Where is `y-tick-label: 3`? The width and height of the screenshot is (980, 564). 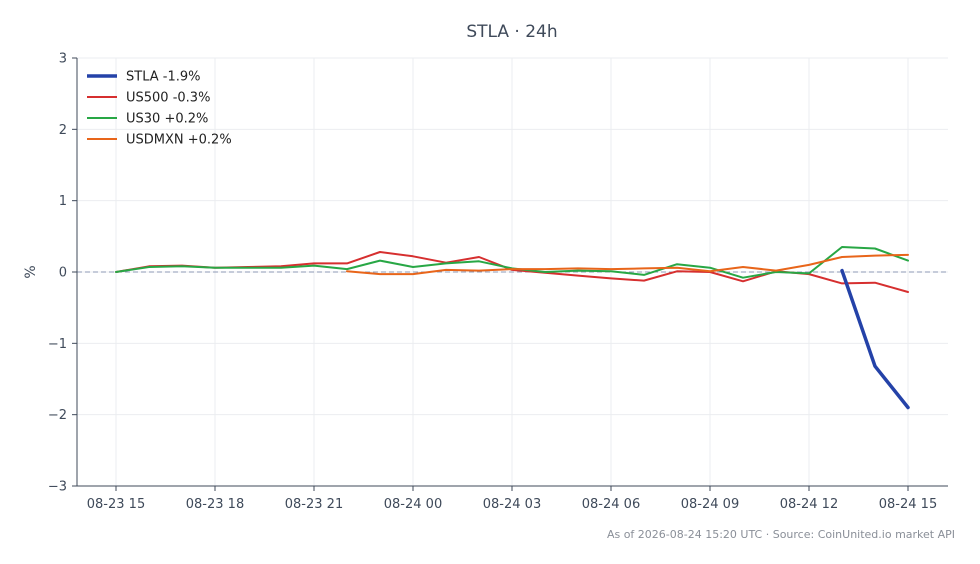
y-tick-label: 3 is located at coordinates (63, 59).